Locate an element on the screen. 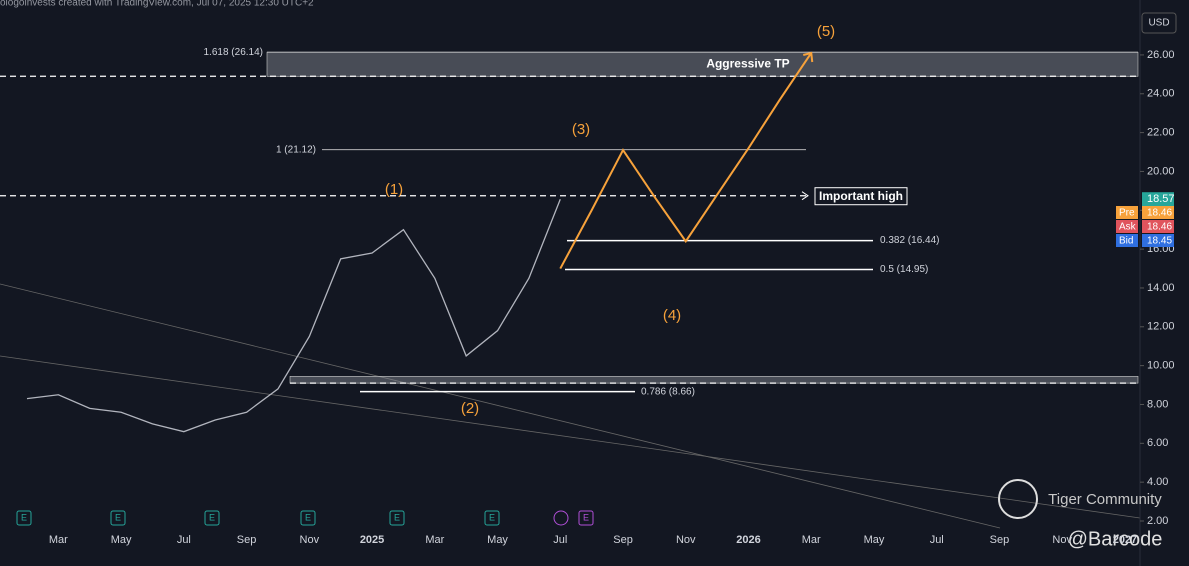  currency-box is located at coordinates (1159, 23).